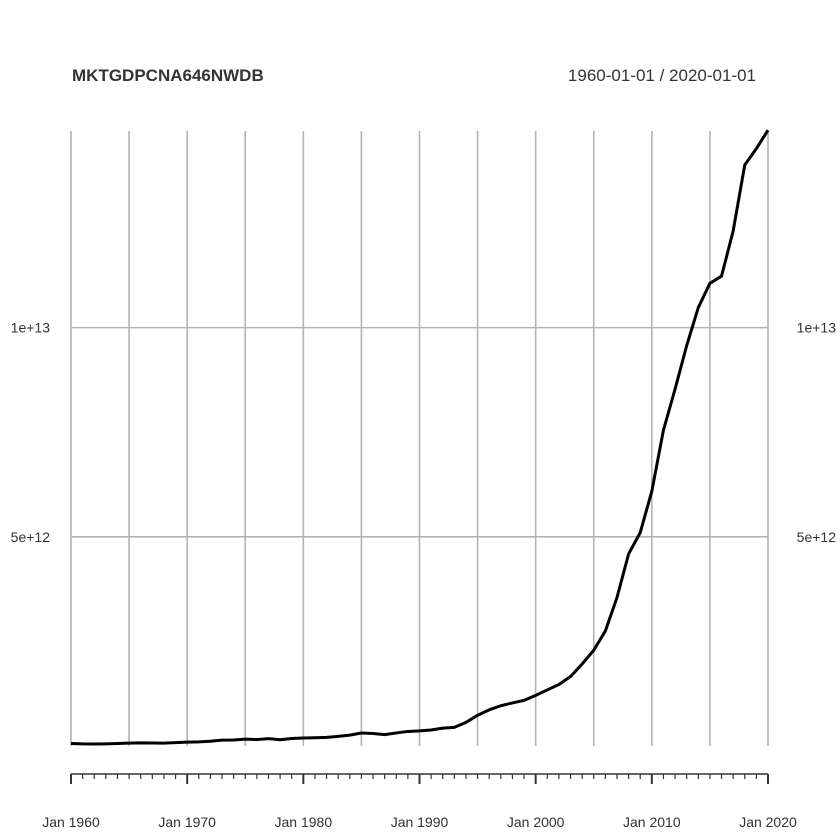  Describe the element at coordinates (768, 822) in the screenshot. I see `x-tick-label: Jan 2020` at that location.